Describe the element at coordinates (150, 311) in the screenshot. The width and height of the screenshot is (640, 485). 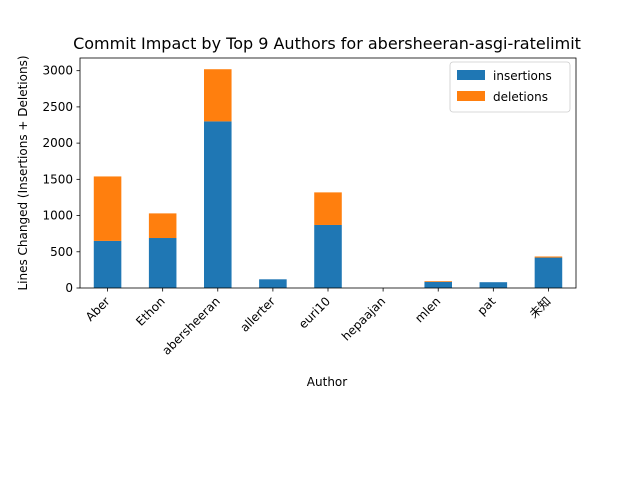
I see `x-tick-label: Ethon` at that location.